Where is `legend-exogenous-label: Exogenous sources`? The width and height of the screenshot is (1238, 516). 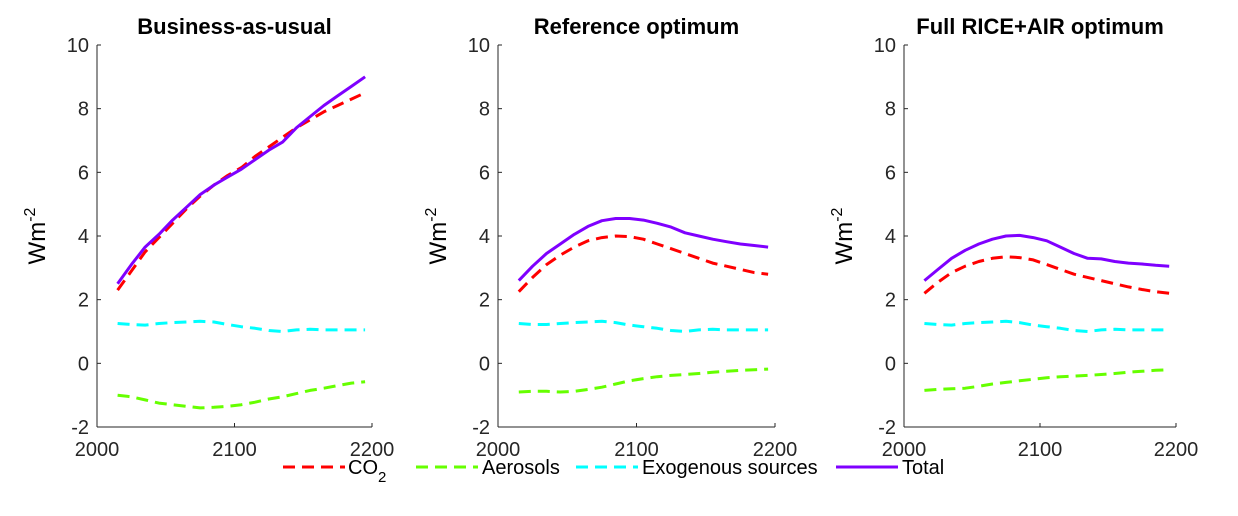
legend-exogenous-label: Exogenous sources is located at coordinates (730, 468).